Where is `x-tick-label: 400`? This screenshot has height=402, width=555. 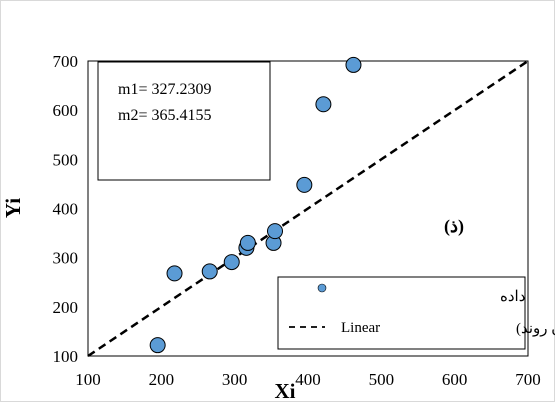
x-tick-label: 400 is located at coordinates (308, 379).